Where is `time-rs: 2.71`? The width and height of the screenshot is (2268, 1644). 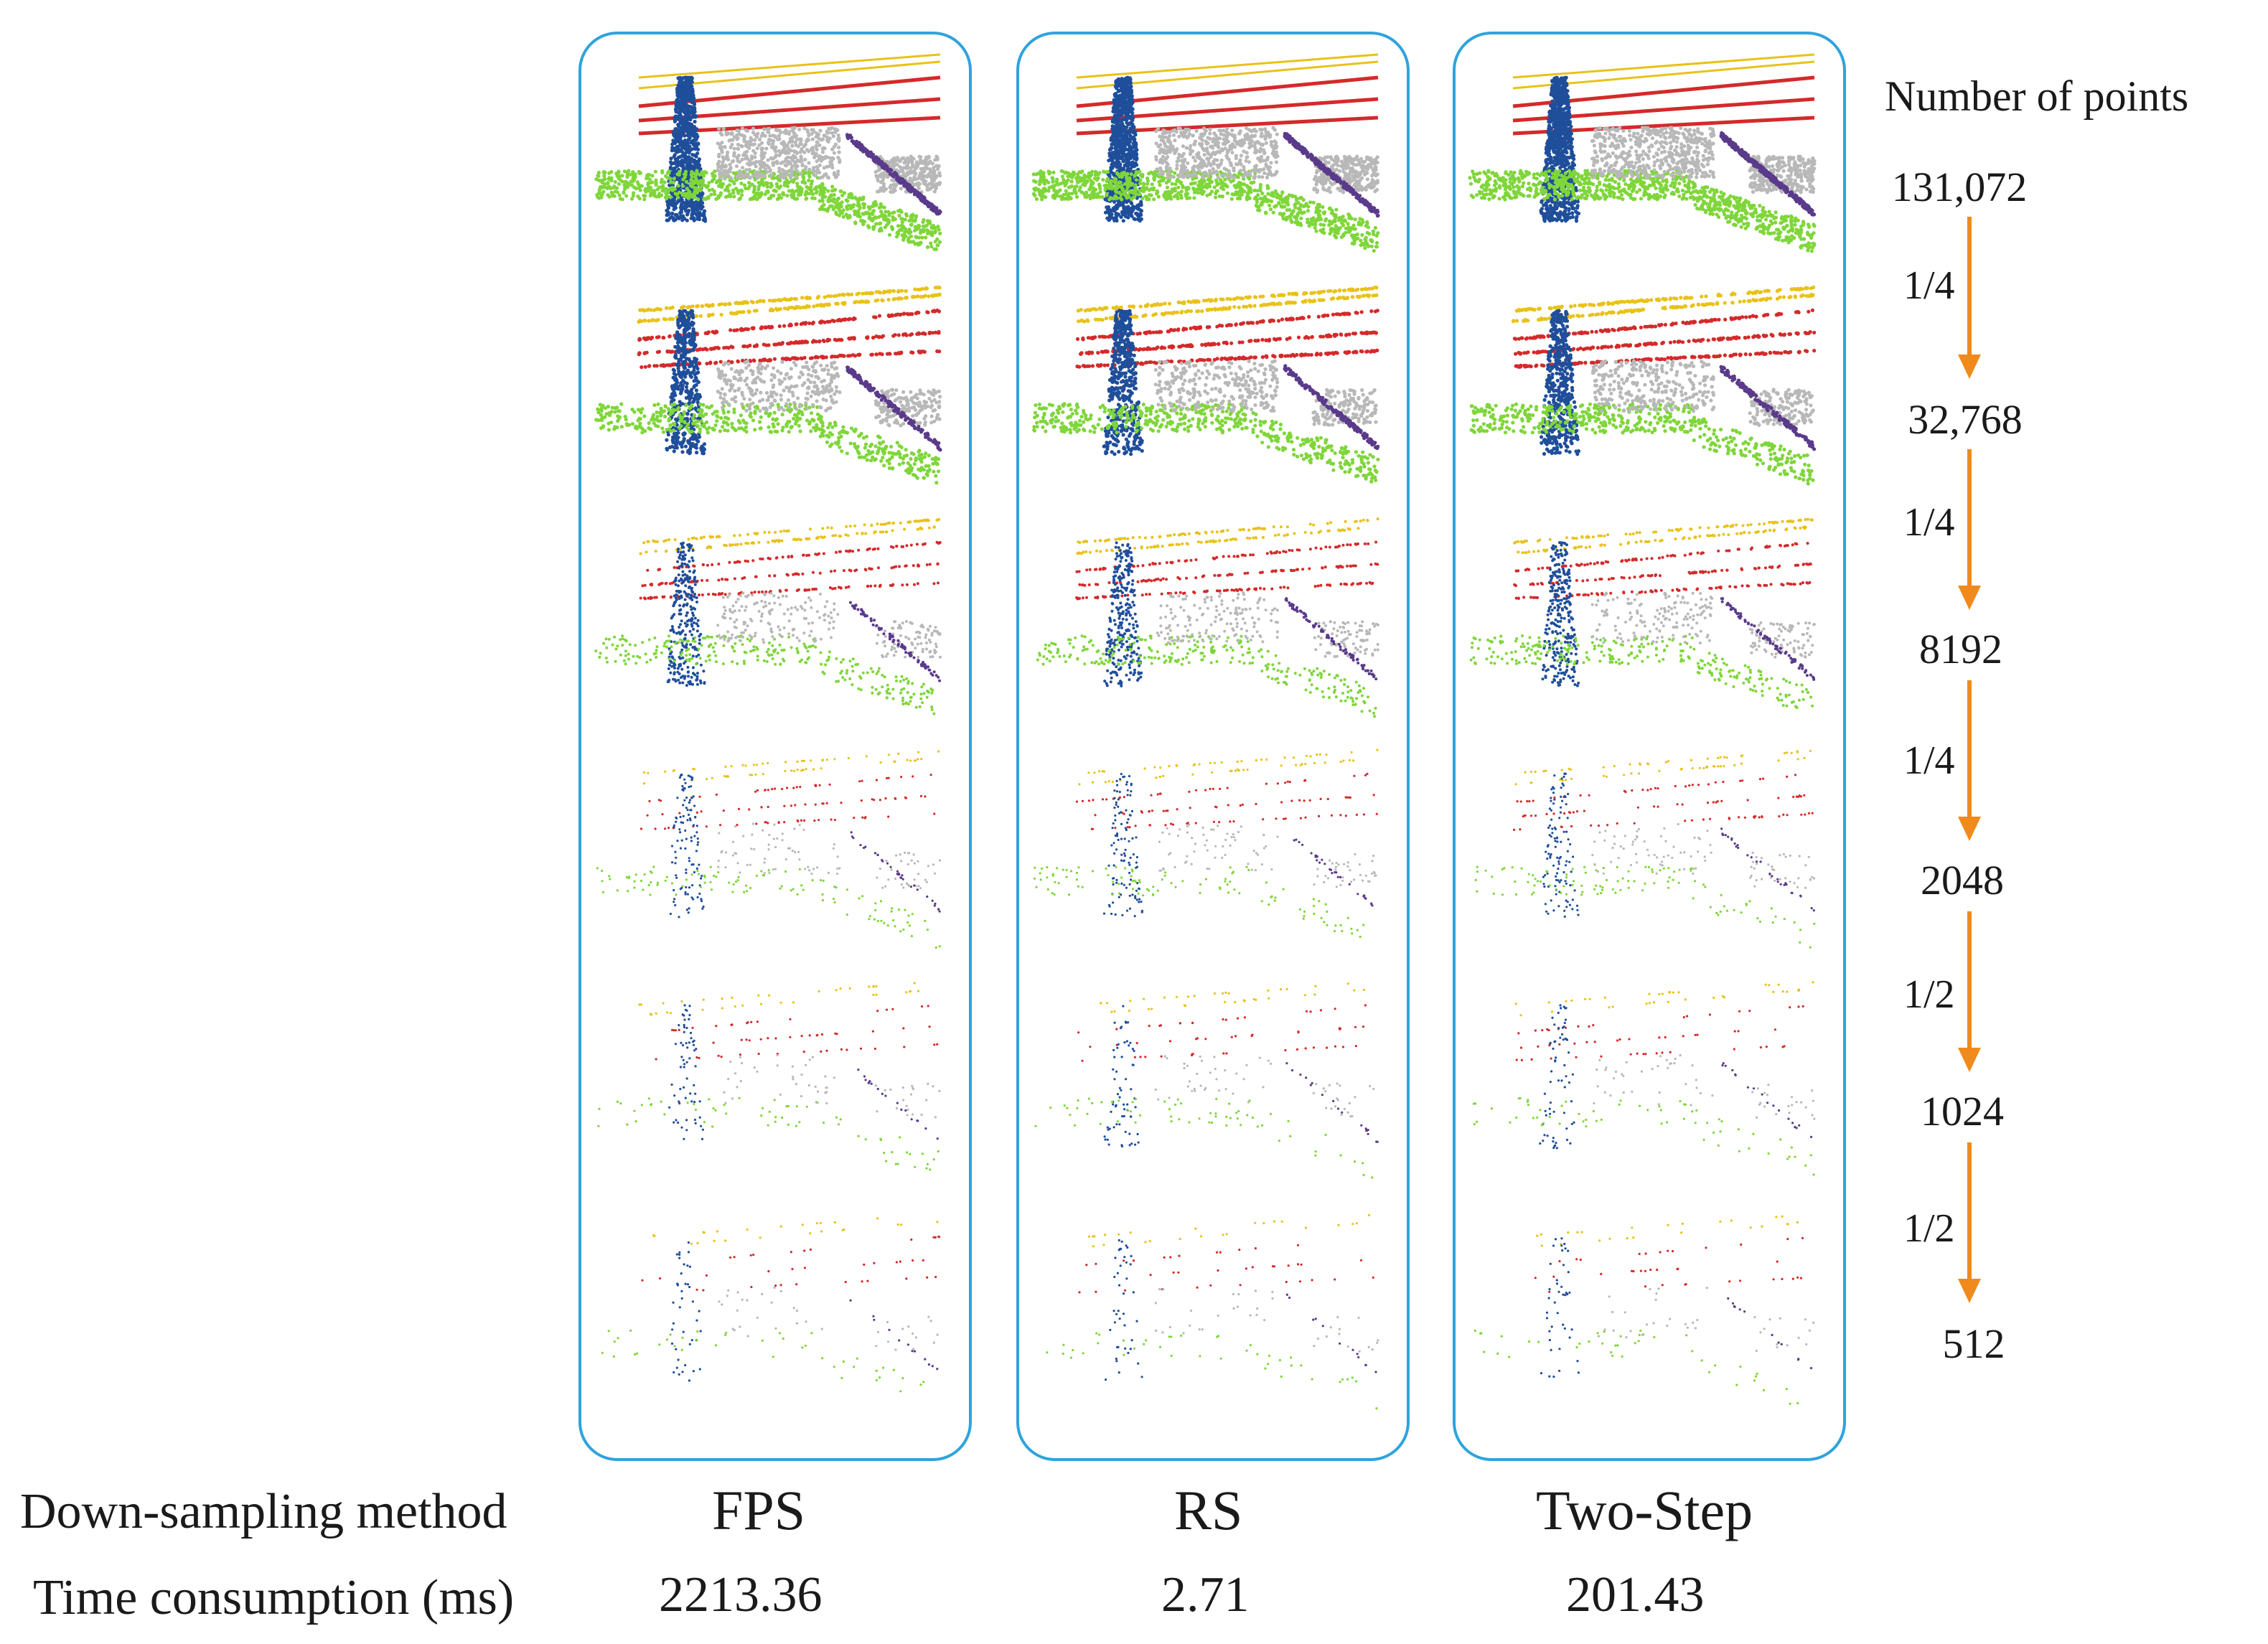 time-rs: 2.71 is located at coordinates (1206, 1595).